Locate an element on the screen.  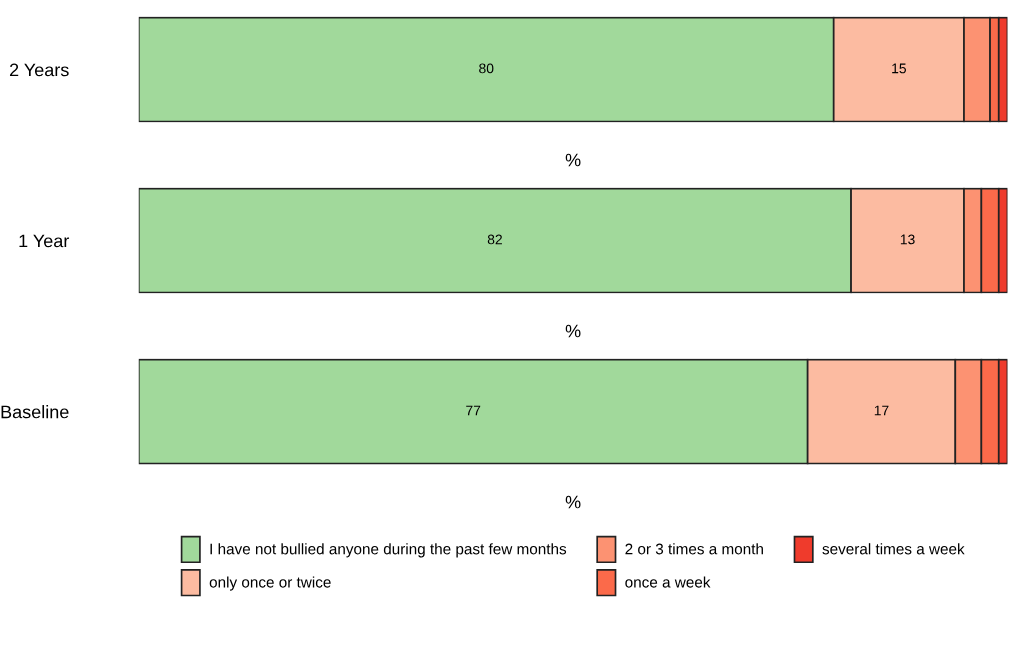
data-label: 82 is located at coordinates (494, 239).